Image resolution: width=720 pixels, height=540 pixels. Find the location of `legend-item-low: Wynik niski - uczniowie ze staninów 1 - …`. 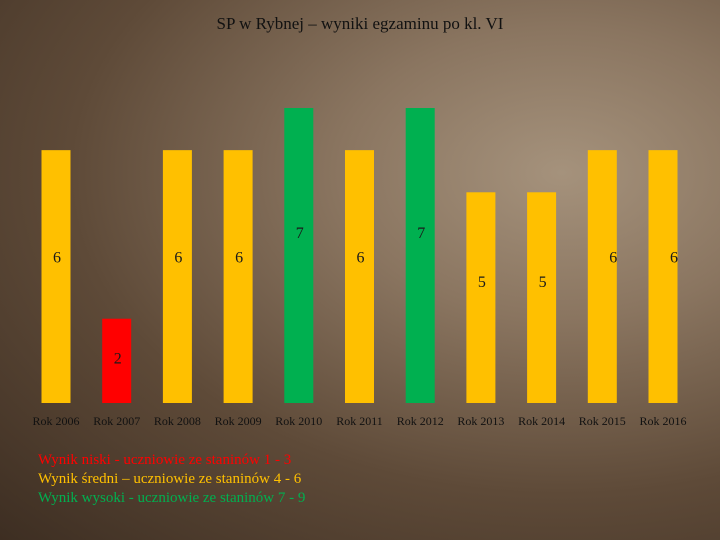

legend-item-low: Wynik niski - uczniowie ze staninów 1 - … is located at coordinates (165, 460).